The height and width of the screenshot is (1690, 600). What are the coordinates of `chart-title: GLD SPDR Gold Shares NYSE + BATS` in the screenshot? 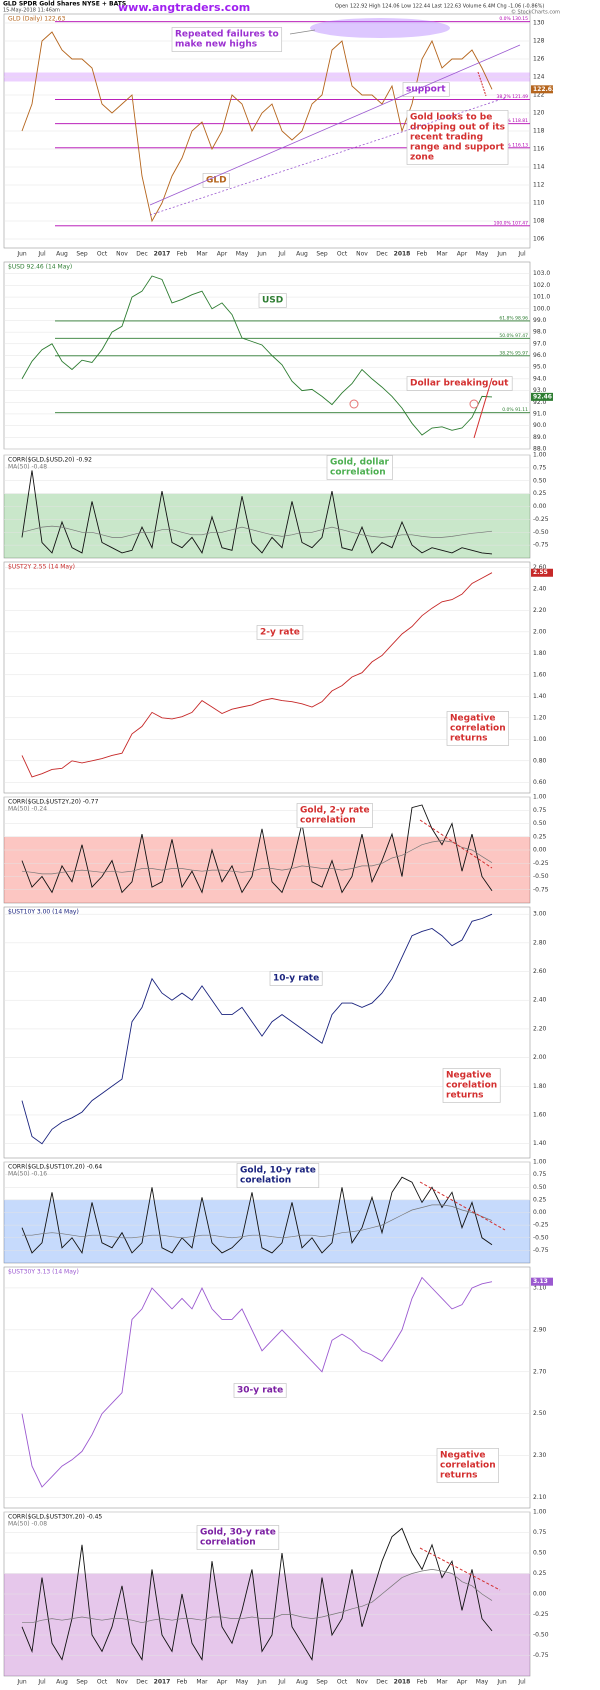 It's located at (64, 4).